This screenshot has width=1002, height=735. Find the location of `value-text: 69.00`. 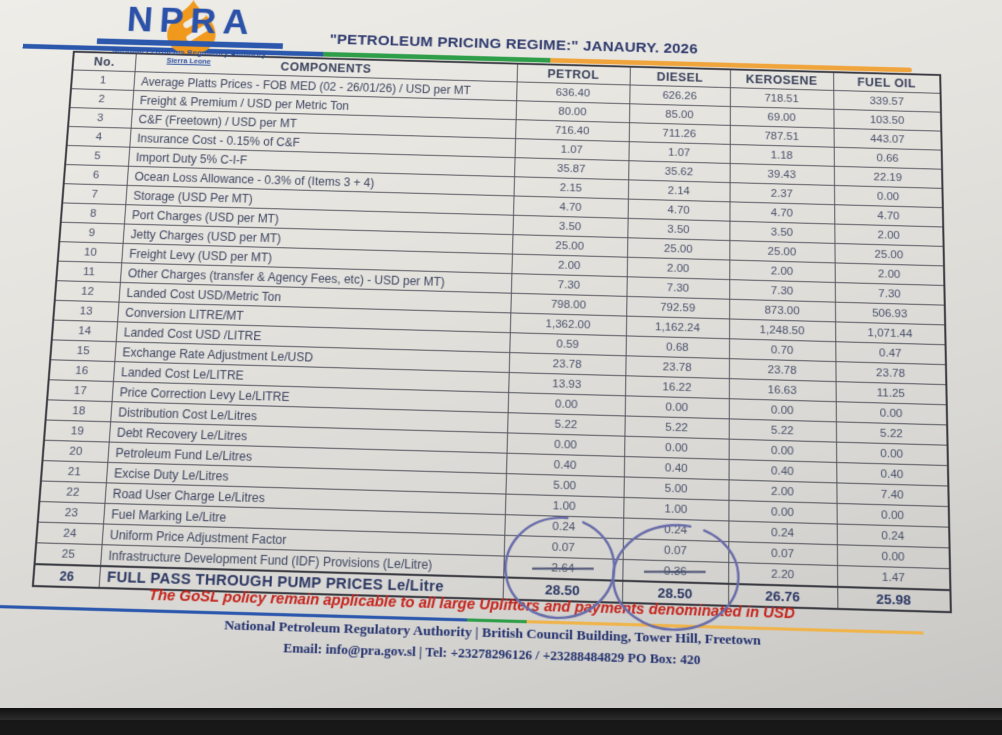

value-text: 69.00 is located at coordinates (781, 117).